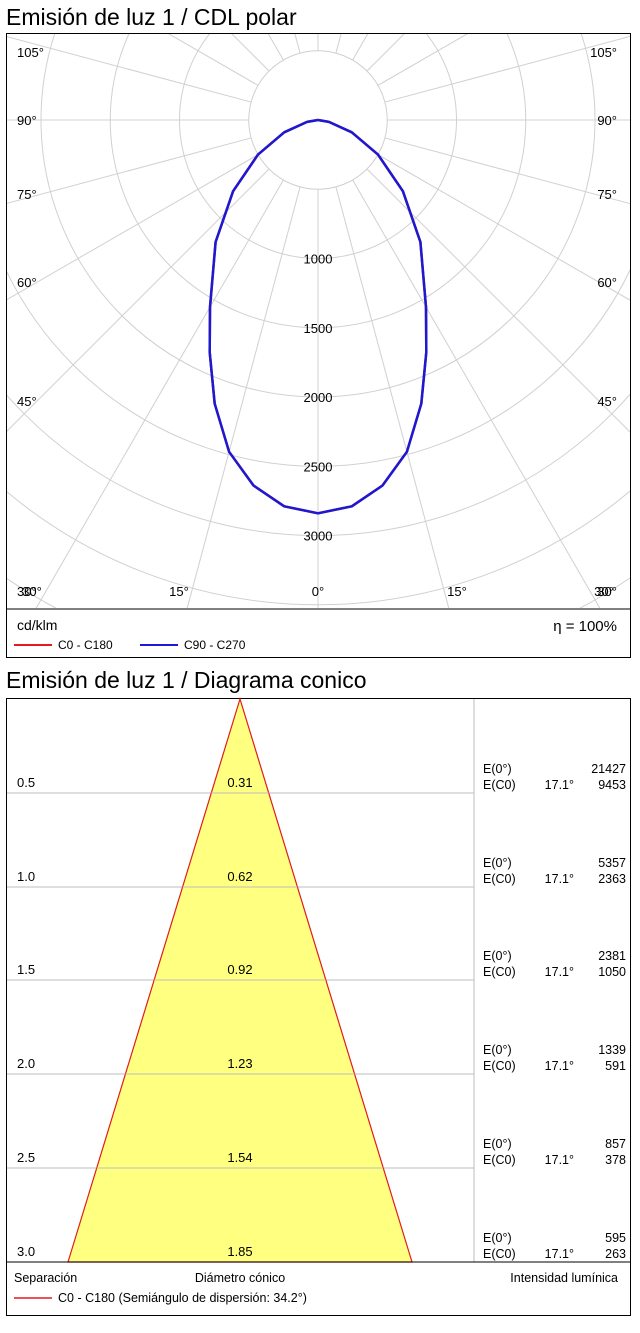  I want to click on cone-diameter-label: 0.92, so click(239, 969).